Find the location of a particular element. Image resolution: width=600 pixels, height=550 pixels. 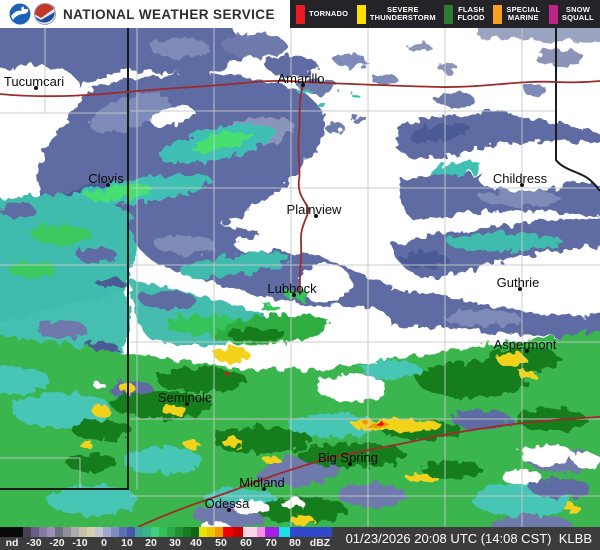

snow-squall-label: SNOW SQUALL is located at coordinates (577, 13).